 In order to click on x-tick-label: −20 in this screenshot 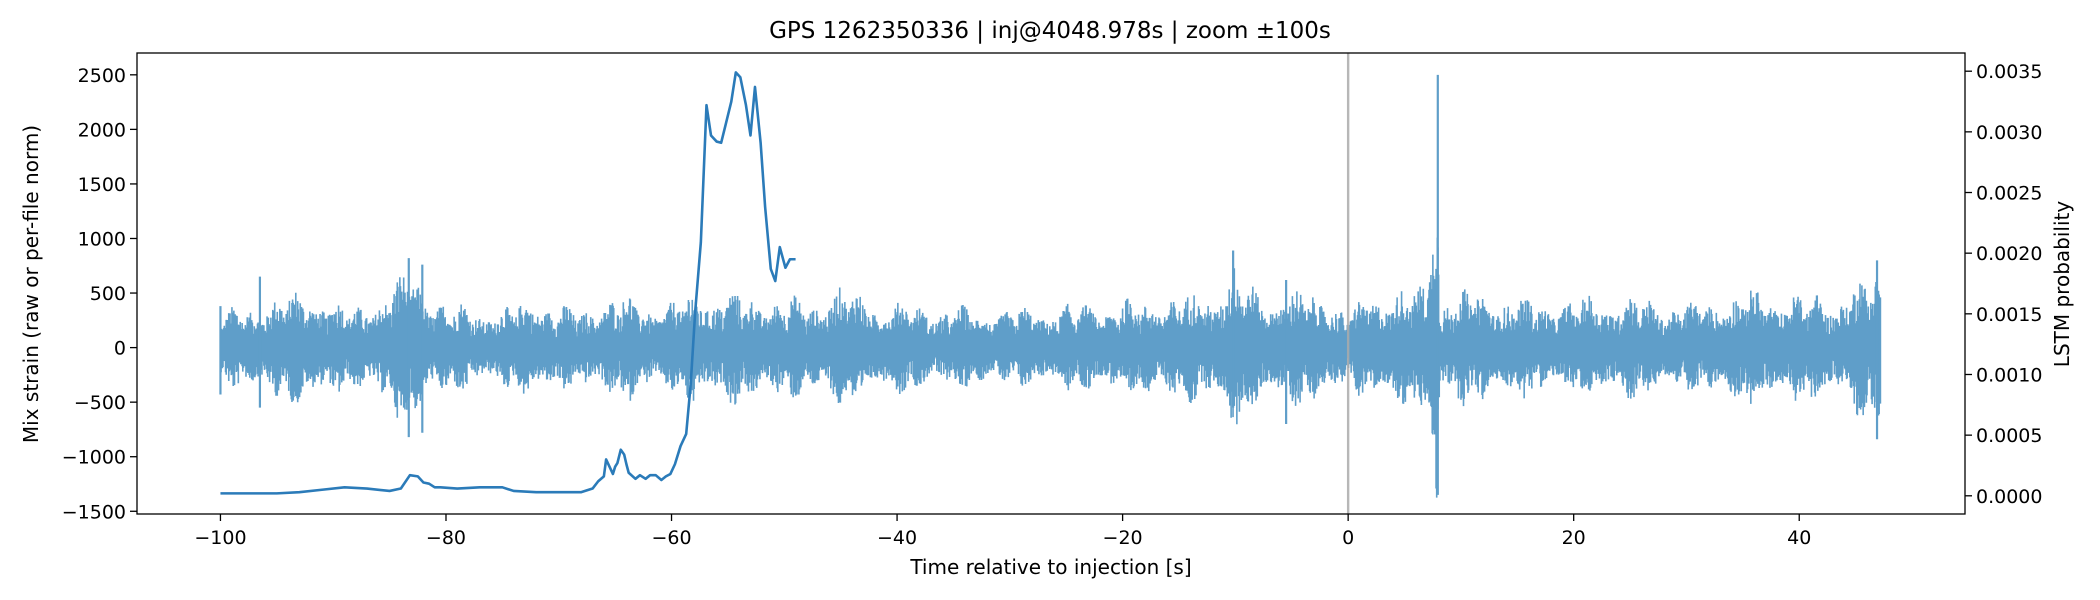, I will do `click(1123, 538)`.